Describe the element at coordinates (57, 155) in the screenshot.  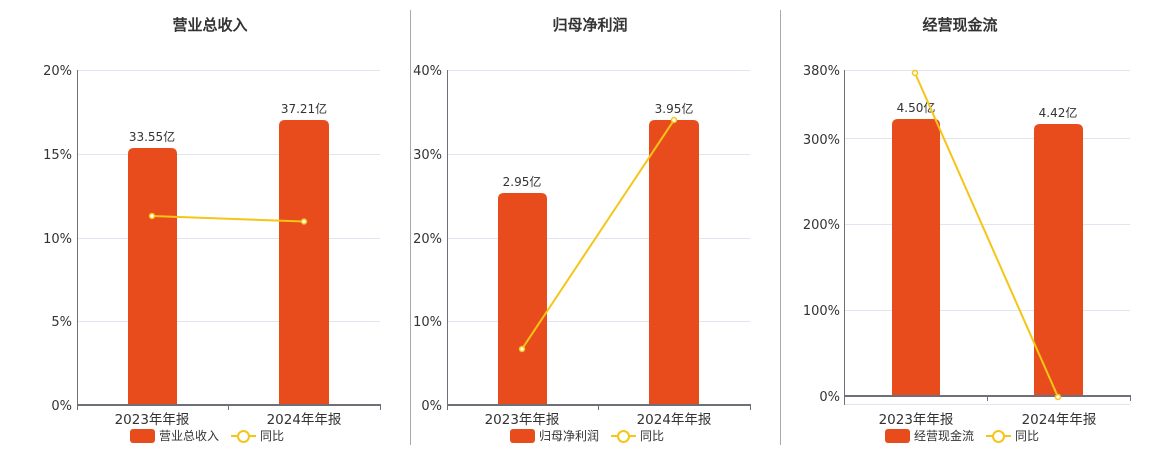
I see `svg-text: 15%` at that location.